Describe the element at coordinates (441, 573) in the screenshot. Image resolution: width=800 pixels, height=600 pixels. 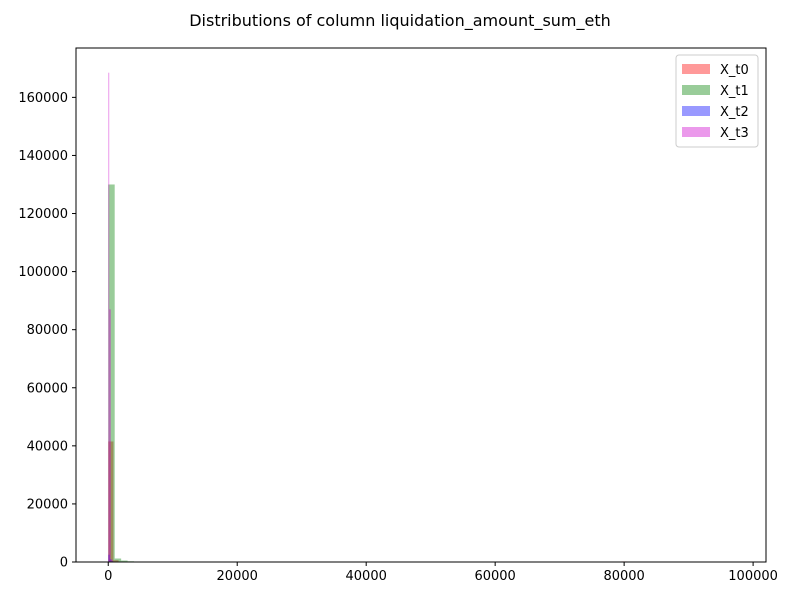
I see `x-axis: 0 20000 40000 60000 80000 100000` at that location.